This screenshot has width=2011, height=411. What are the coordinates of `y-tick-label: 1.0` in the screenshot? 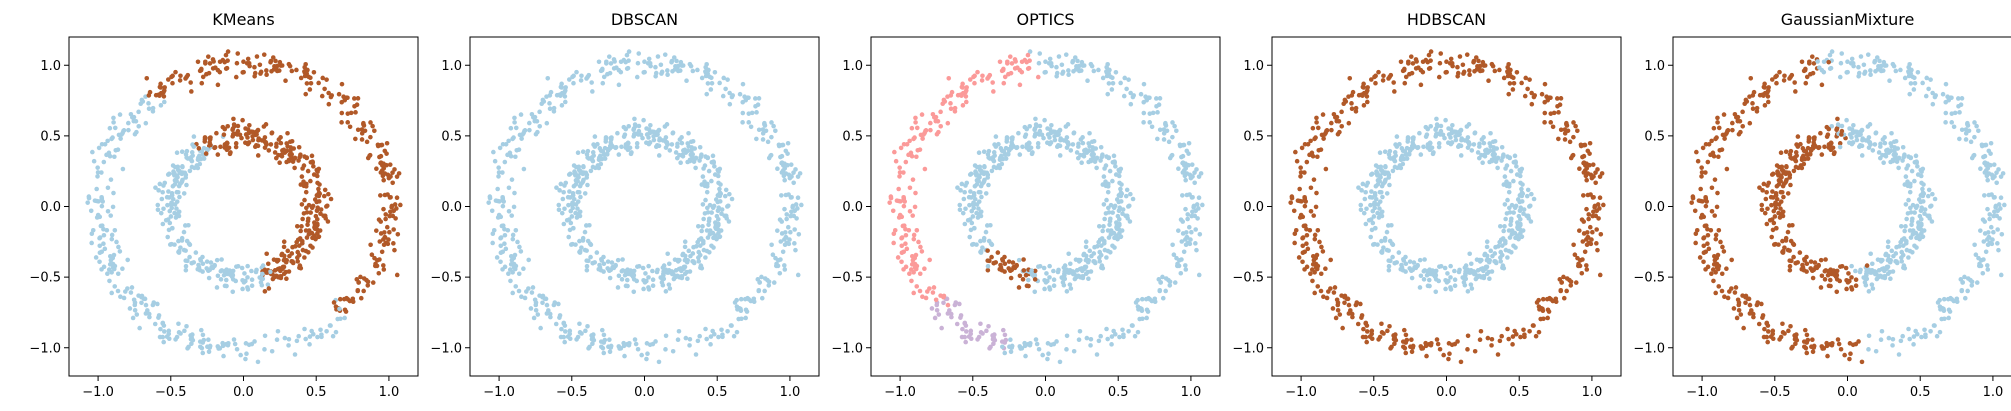 It's located at (50, 66).